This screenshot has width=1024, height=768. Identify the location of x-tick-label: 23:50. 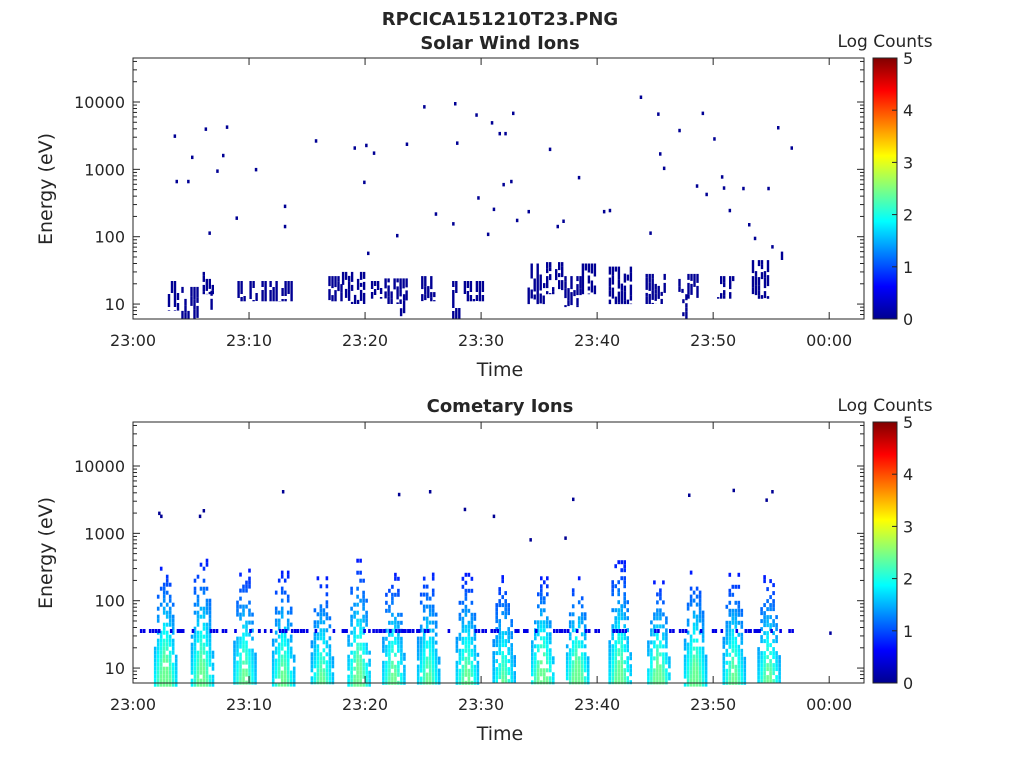
(713, 340).